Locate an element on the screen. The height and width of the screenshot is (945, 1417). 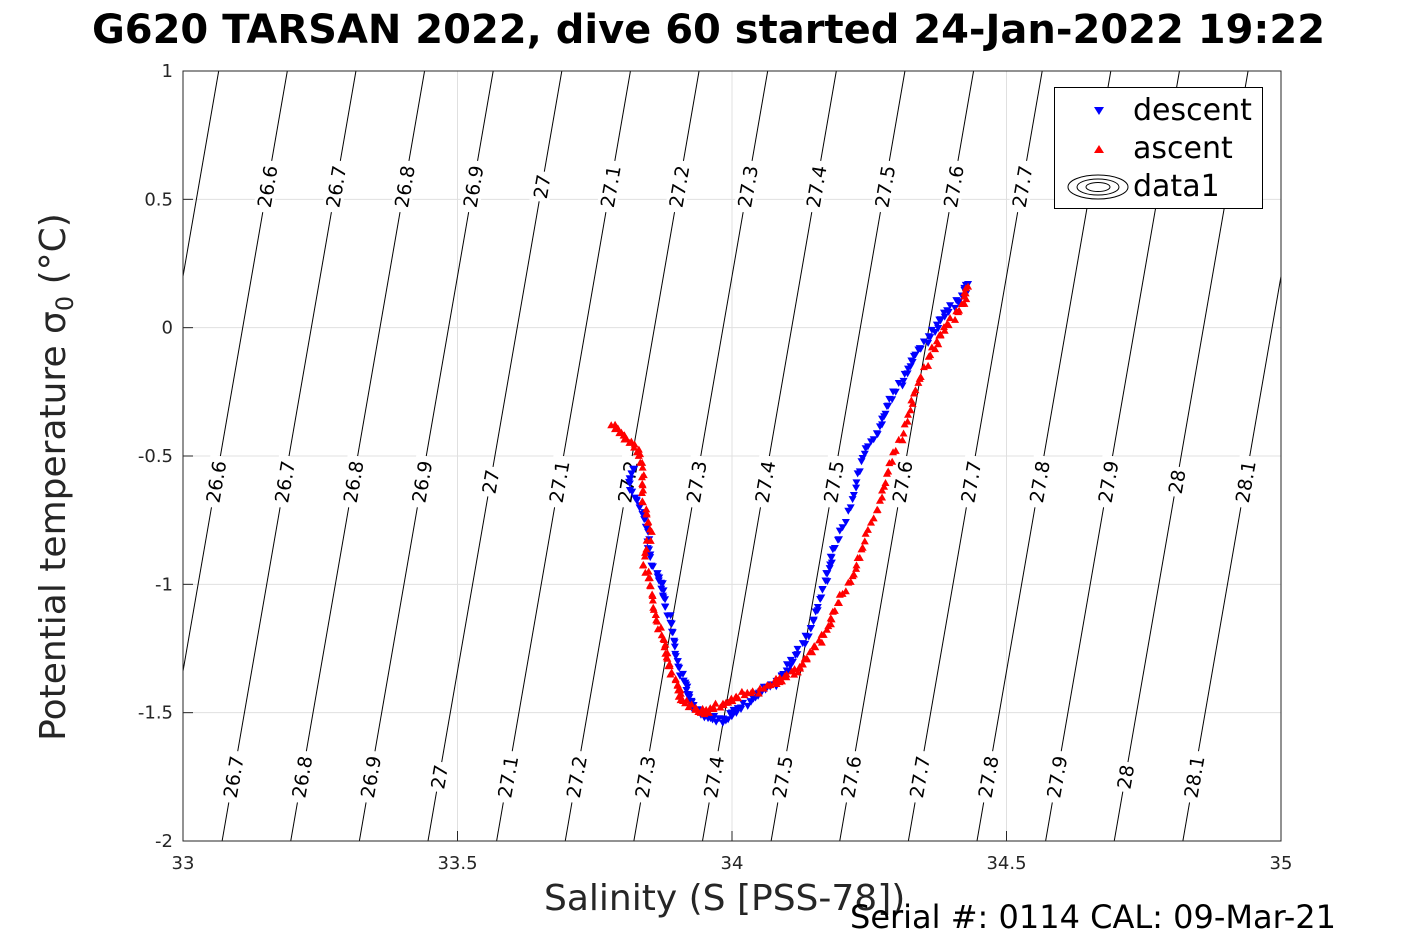
contour-label: 27 is located at coordinates (491, 482).